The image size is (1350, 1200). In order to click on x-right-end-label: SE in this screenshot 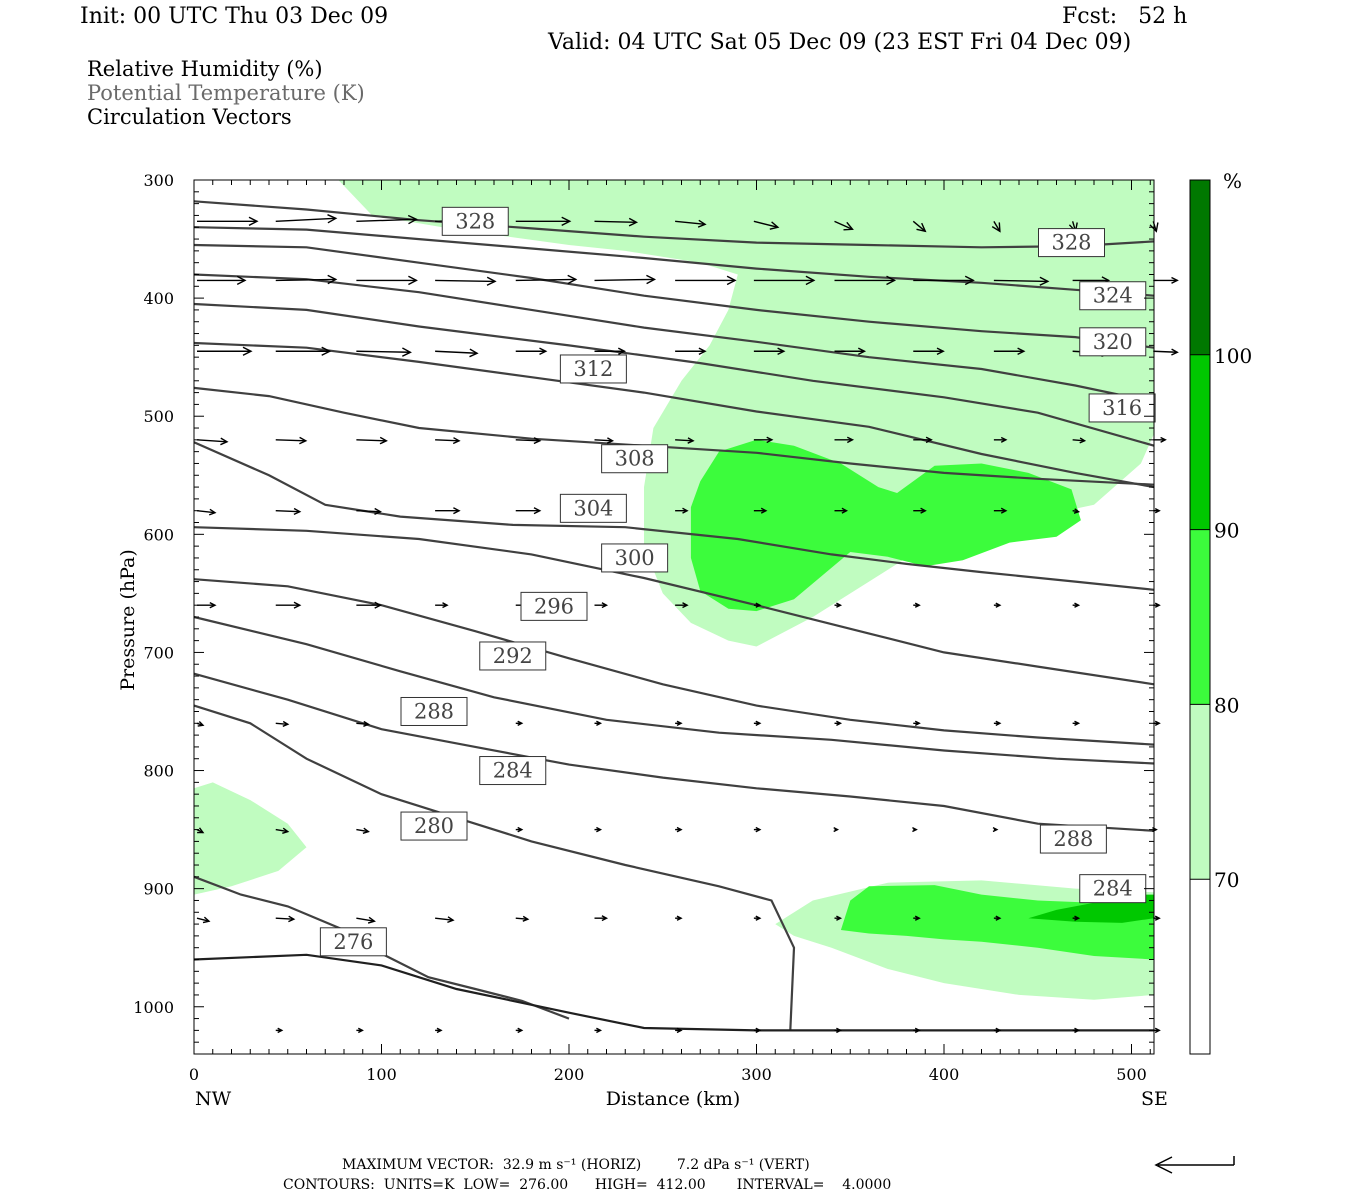, I will do `click(1154, 1099)`.